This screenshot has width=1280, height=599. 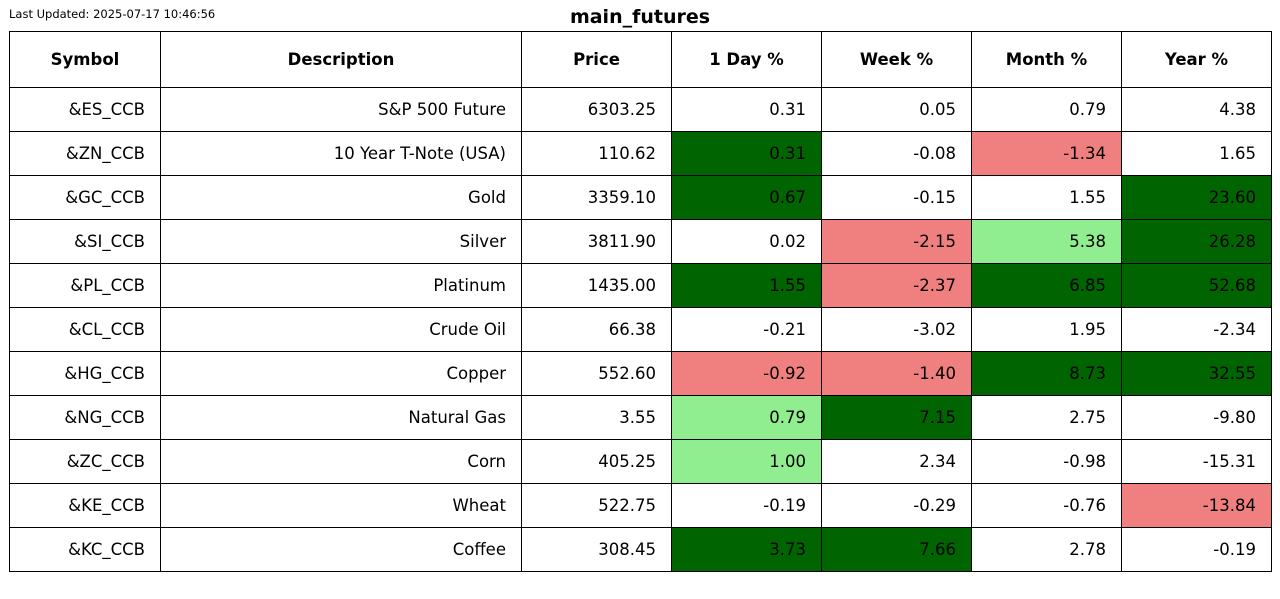 What do you see at coordinates (1046, 197) in the screenshot?
I see `cell-month-pct: 1.55` at bounding box center [1046, 197].